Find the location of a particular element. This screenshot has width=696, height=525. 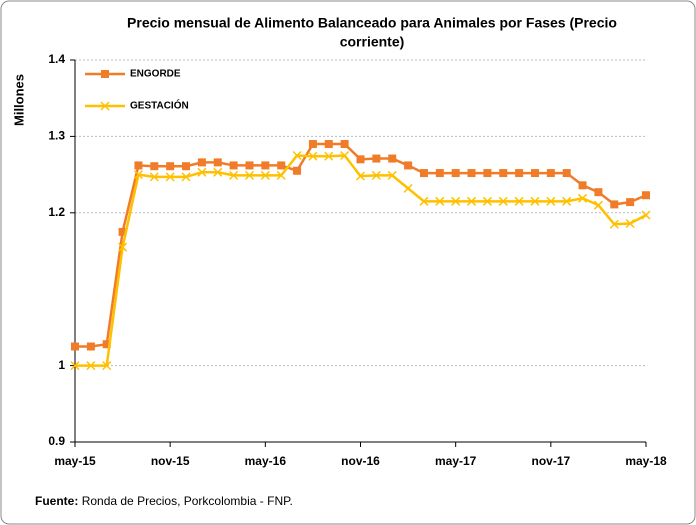

x-tick-label: may-16 is located at coordinates (266, 461).